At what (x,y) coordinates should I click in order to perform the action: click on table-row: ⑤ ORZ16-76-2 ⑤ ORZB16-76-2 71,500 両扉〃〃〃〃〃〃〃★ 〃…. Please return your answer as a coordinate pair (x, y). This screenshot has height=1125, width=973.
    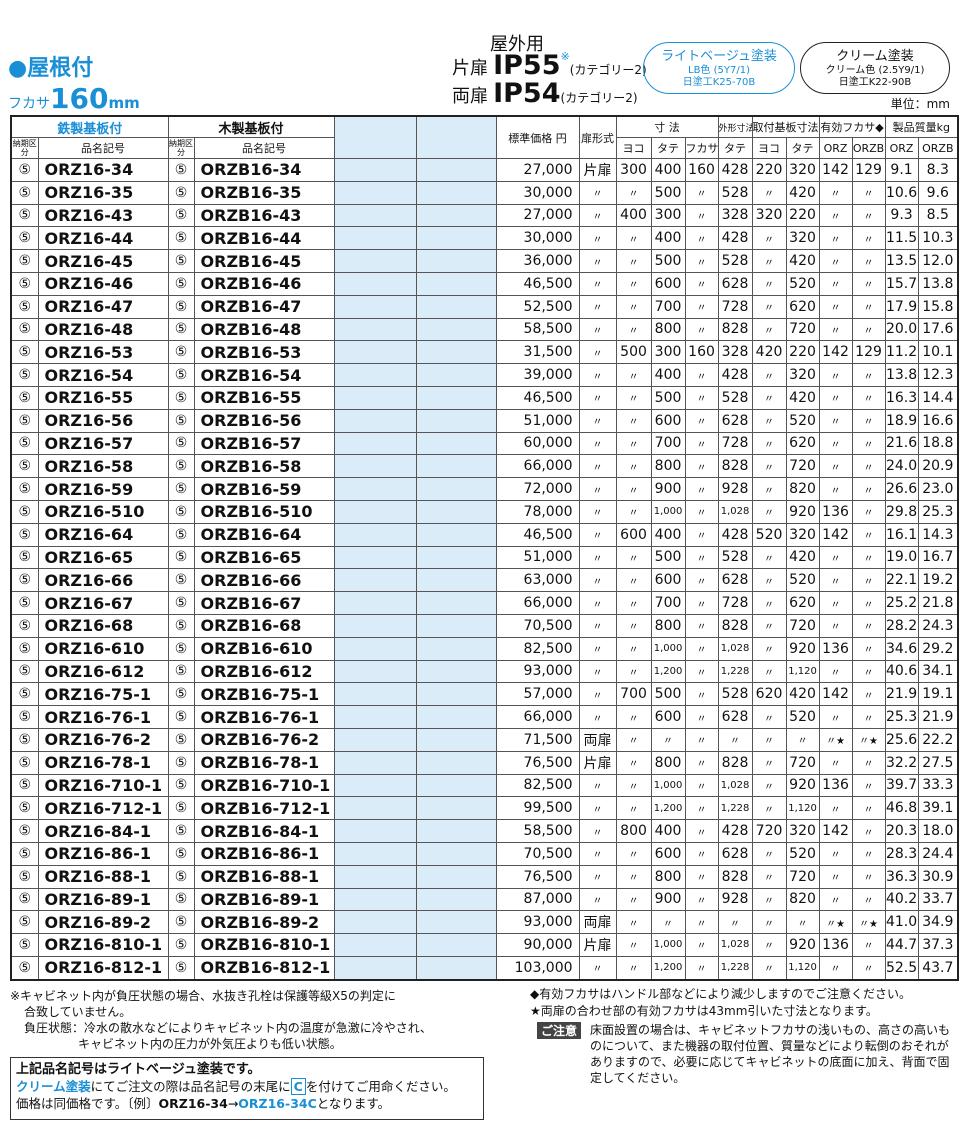
    Looking at the image, I should click on (484, 739).